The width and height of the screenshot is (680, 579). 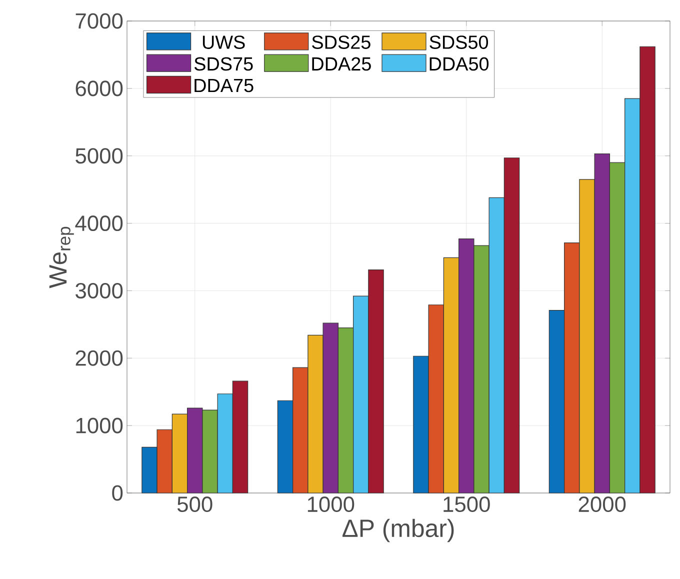 What do you see at coordinates (331, 504) in the screenshot?
I see `x-tick-label: 1000` at bounding box center [331, 504].